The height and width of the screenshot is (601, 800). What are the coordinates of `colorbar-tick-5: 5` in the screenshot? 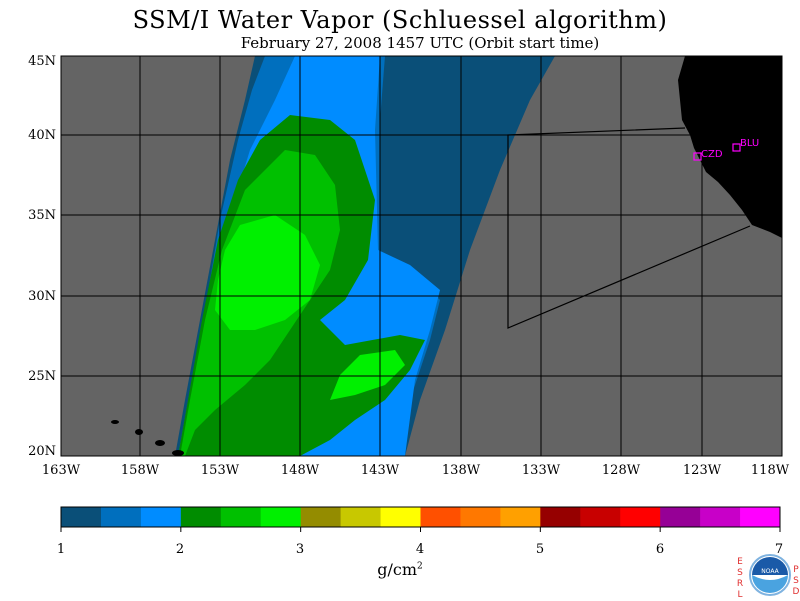 It's located at (540, 549).